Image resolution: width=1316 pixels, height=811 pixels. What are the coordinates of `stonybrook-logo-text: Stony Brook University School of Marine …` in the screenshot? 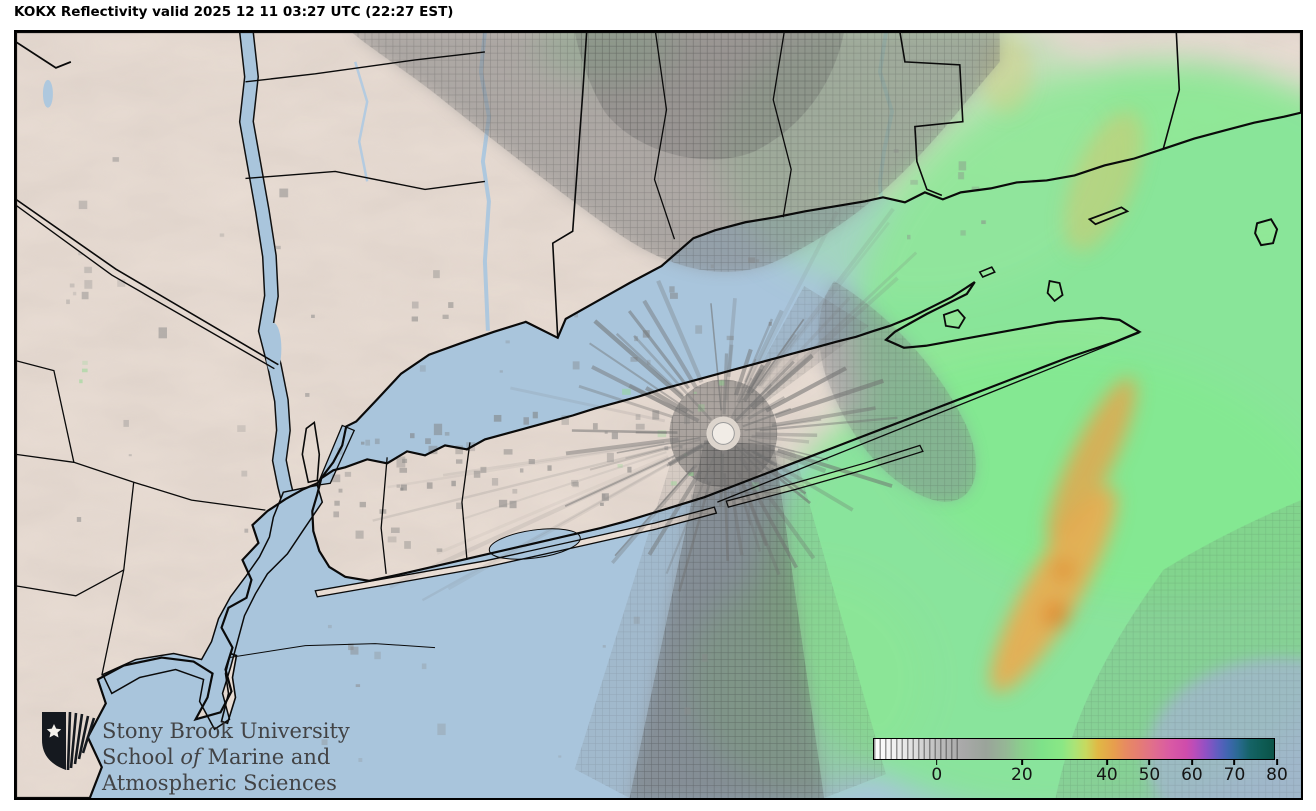 It's located at (226, 757).